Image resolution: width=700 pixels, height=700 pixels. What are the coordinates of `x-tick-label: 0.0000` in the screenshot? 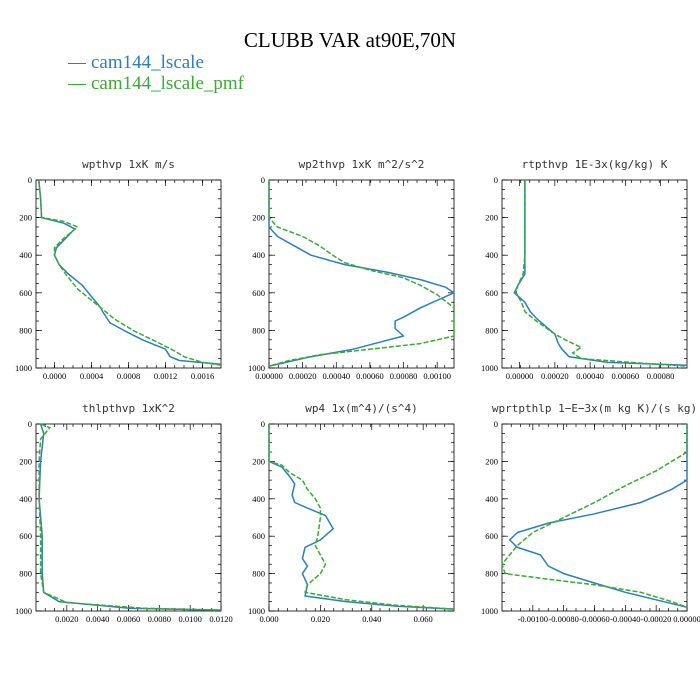 It's located at (54, 376).